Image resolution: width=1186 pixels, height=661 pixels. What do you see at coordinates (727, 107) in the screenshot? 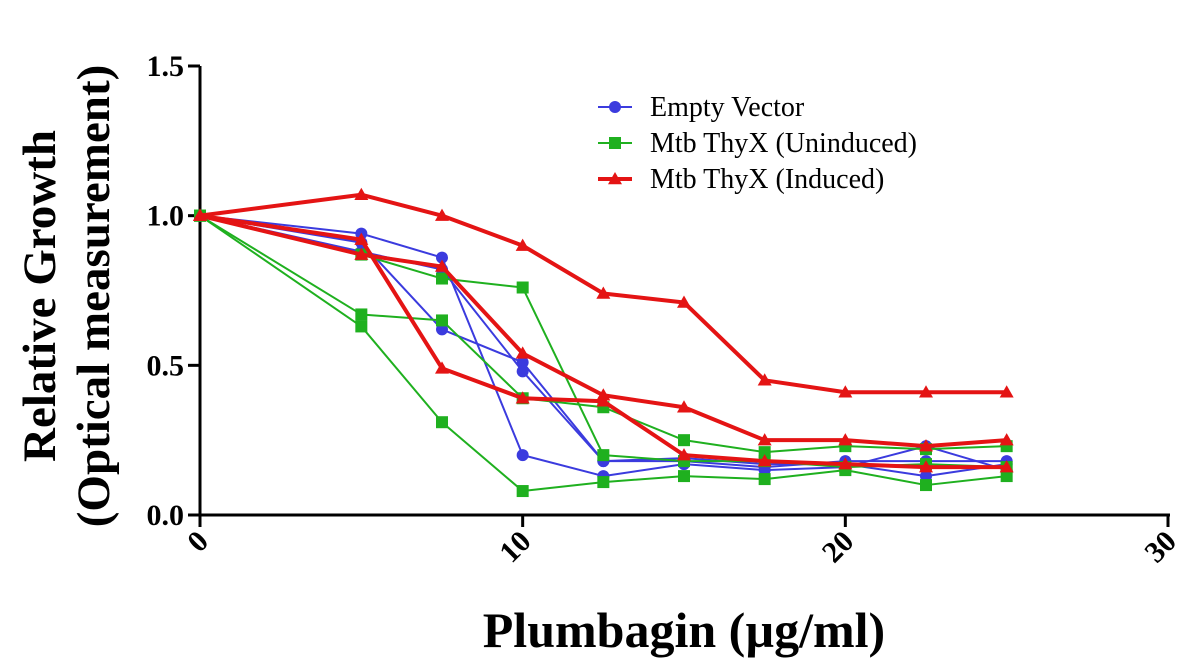
I see `legend-label: Empty Vector` at bounding box center [727, 107].